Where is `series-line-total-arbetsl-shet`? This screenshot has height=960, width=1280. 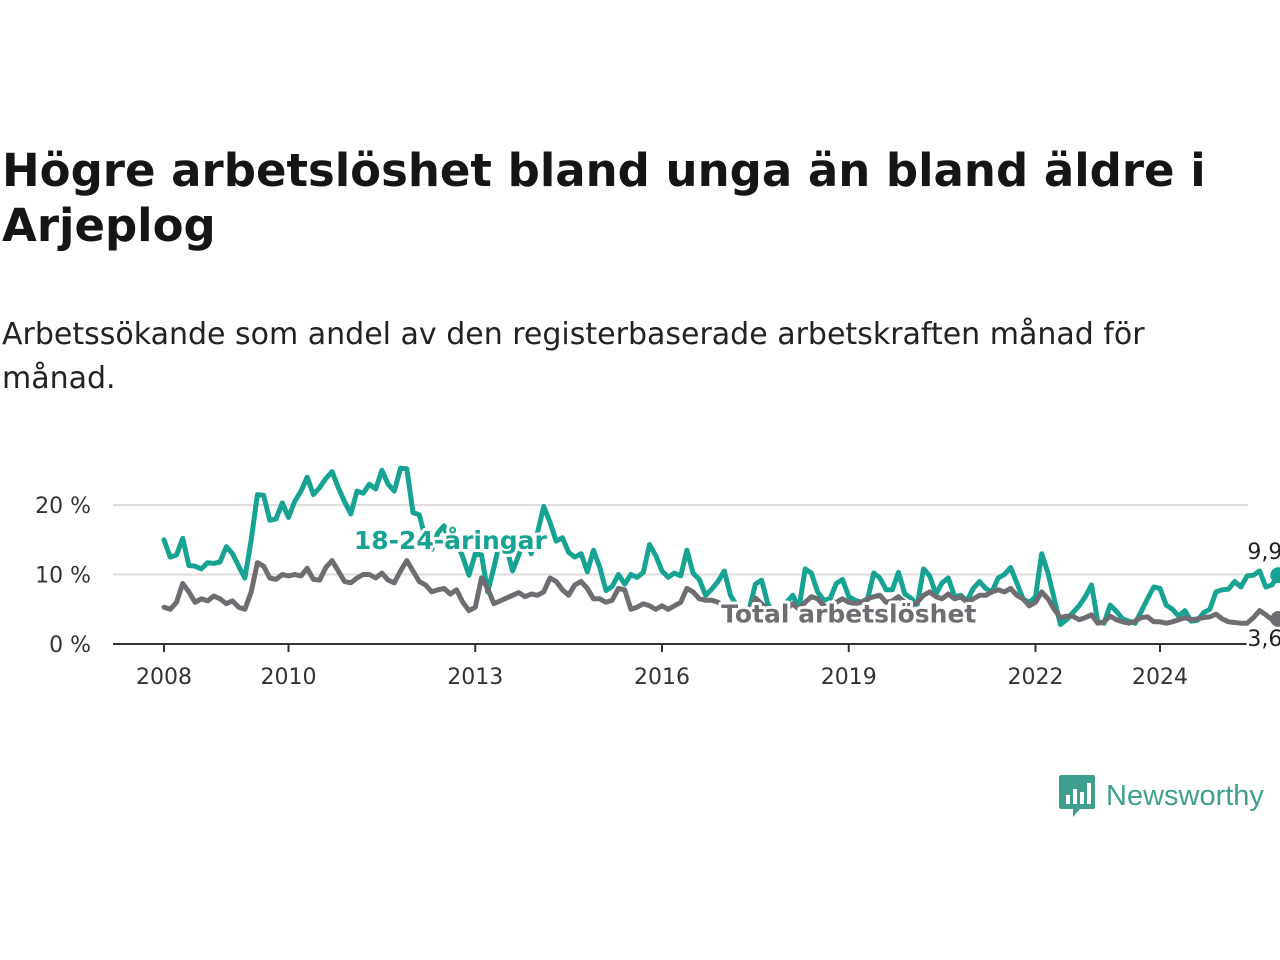
series-line-total-arbetsl-shet is located at coordinates (720, 592).